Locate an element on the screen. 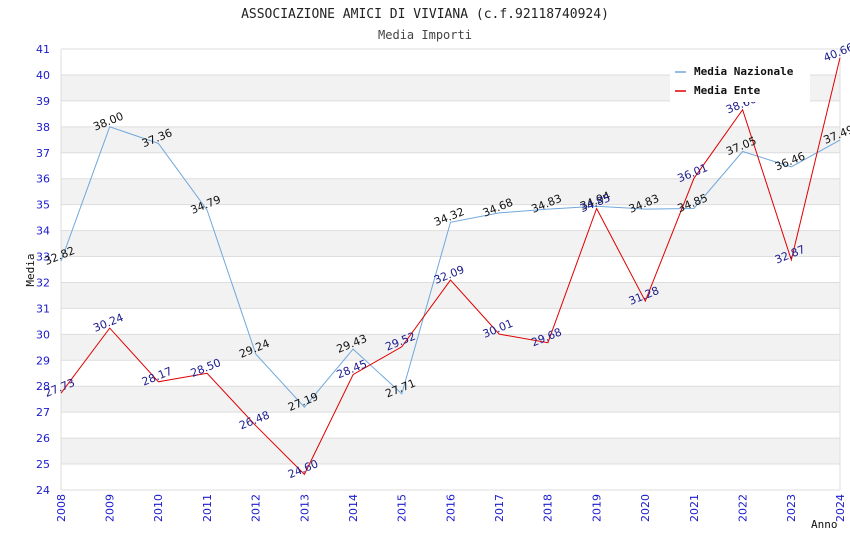  data-label: 32.82 is located at coordinates (60, 256).